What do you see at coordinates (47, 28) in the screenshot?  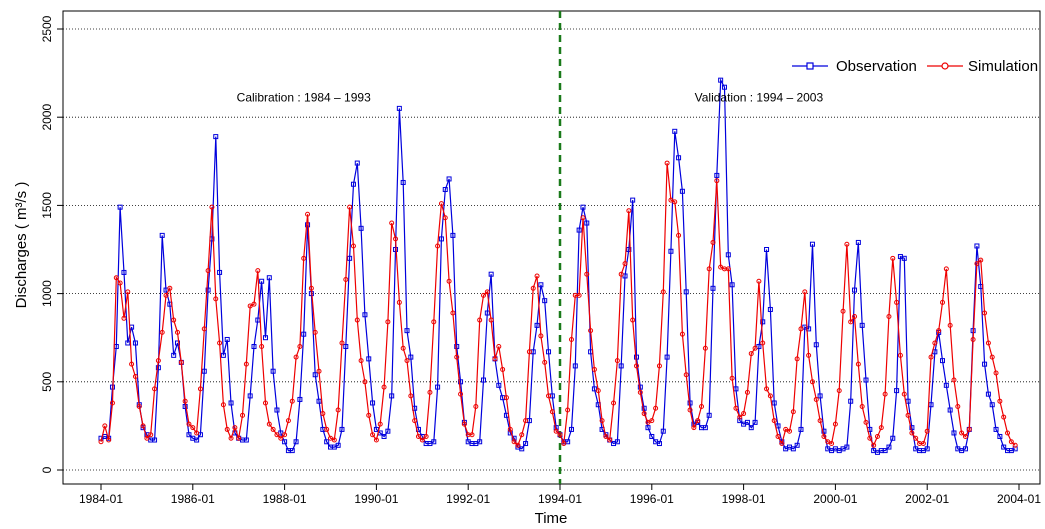 I see `y-tick-label: 2500` at bounding box center [47, 28].